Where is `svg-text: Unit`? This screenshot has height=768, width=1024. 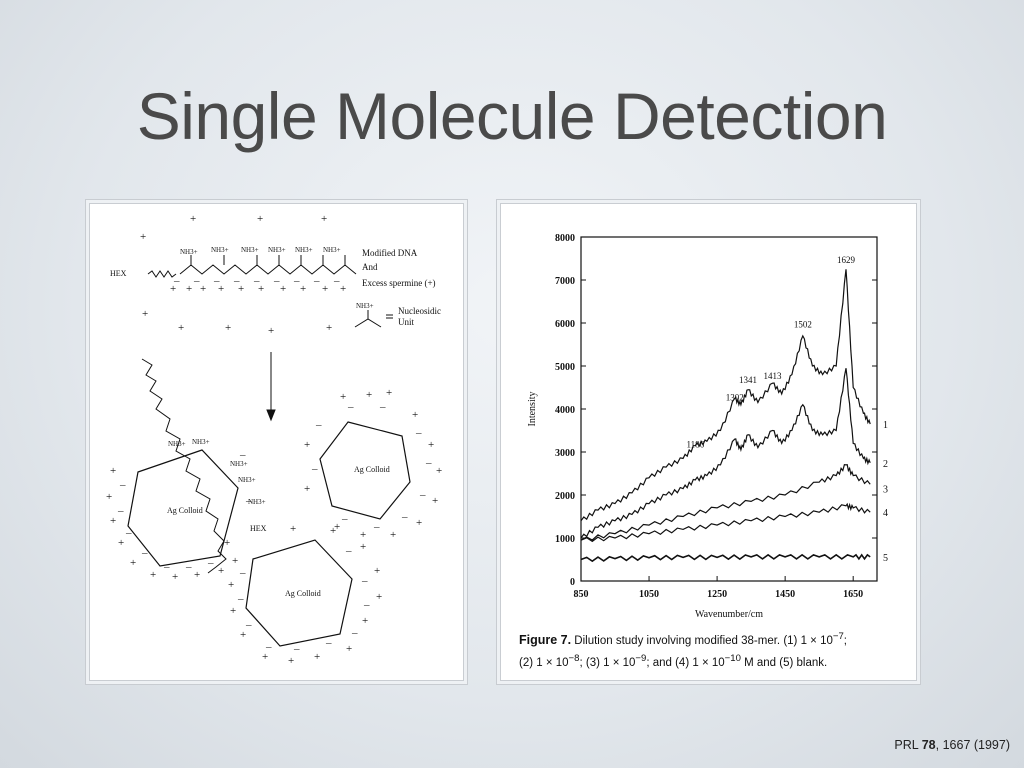
svg-text: Unit is located at coordinates (406, 322).